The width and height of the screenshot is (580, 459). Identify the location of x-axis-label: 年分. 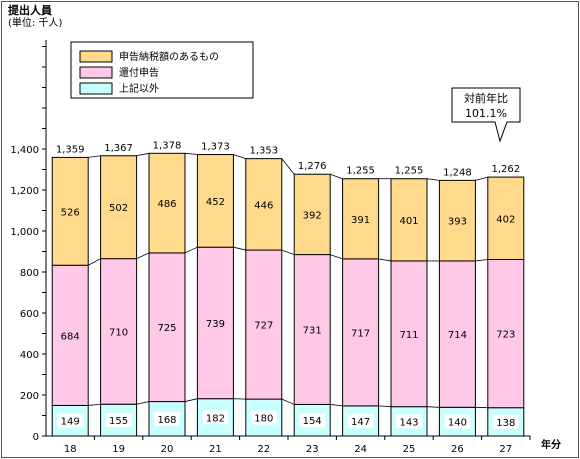
(551, 444).